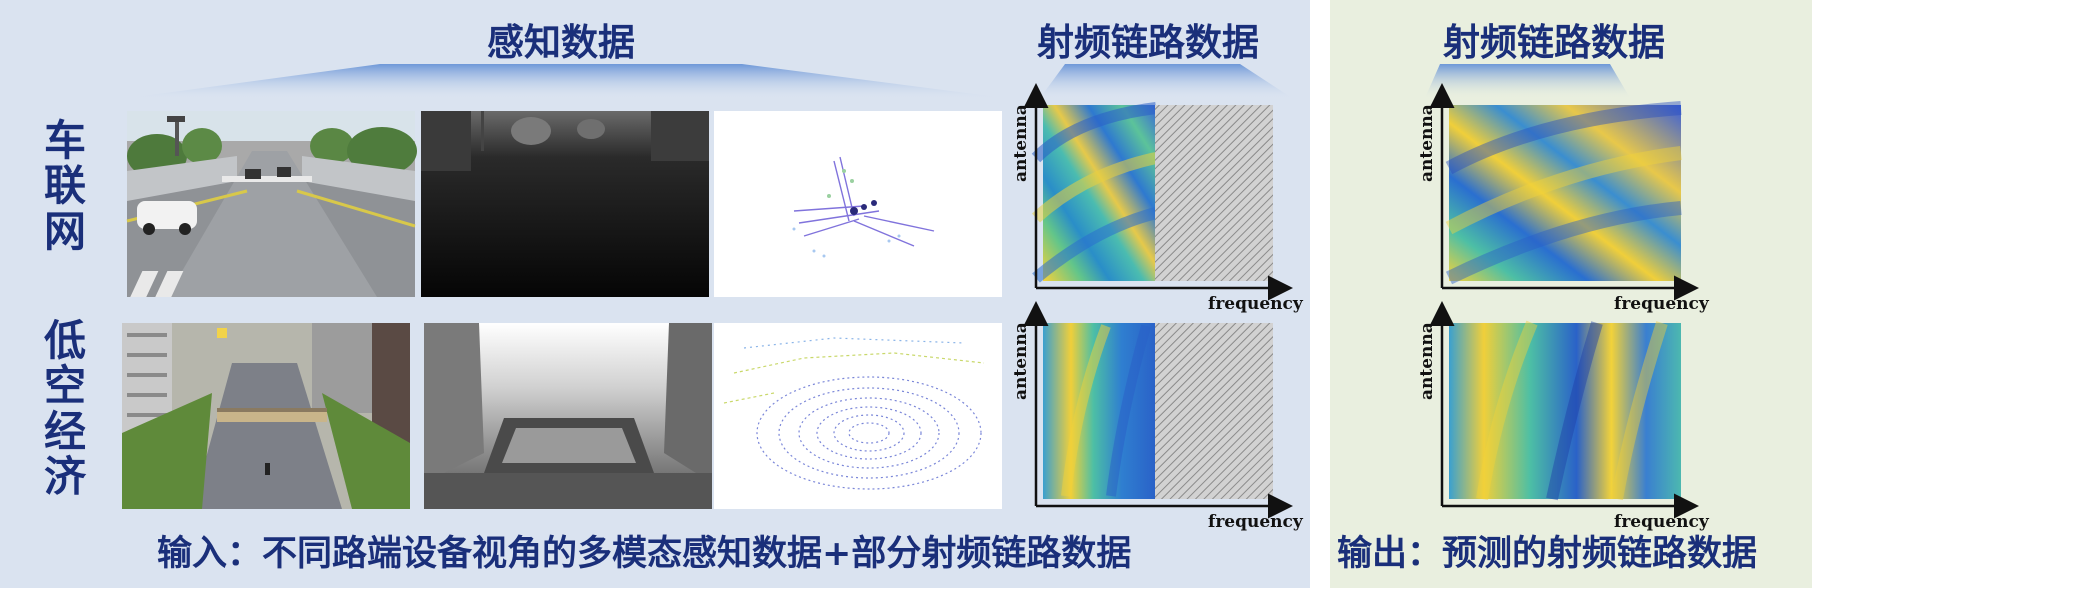 This screenshot has width=2076, height=603. Describe the element at coordinates (1547, 554) in the screenshot. I see `output-caption: 输出：预测的射频链路数据` at that location.